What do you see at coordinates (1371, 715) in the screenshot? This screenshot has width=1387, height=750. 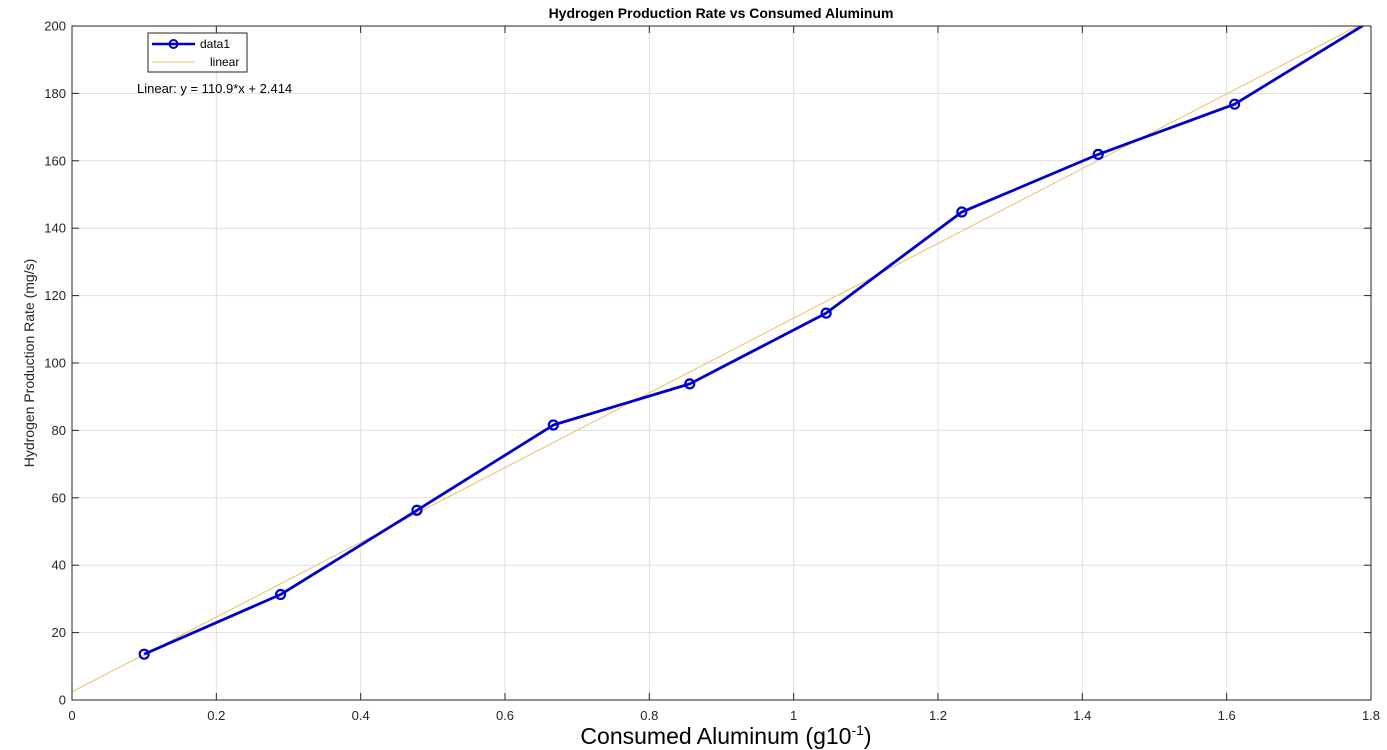 I see `x-tick-label: 1.8` at bounding box center [1371, 715].